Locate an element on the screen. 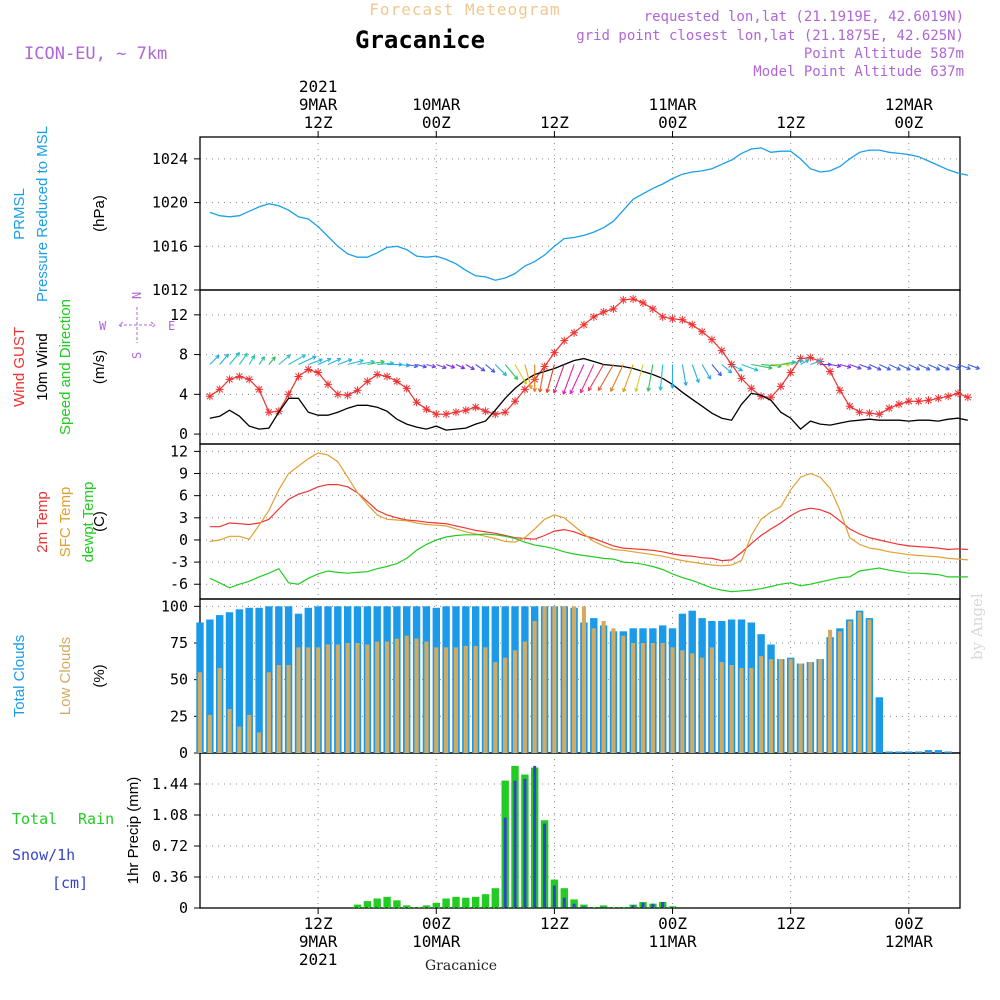 This screenshot has height=1000, width=1000. place-name: Gracanice is located at coordinates (420, 40).